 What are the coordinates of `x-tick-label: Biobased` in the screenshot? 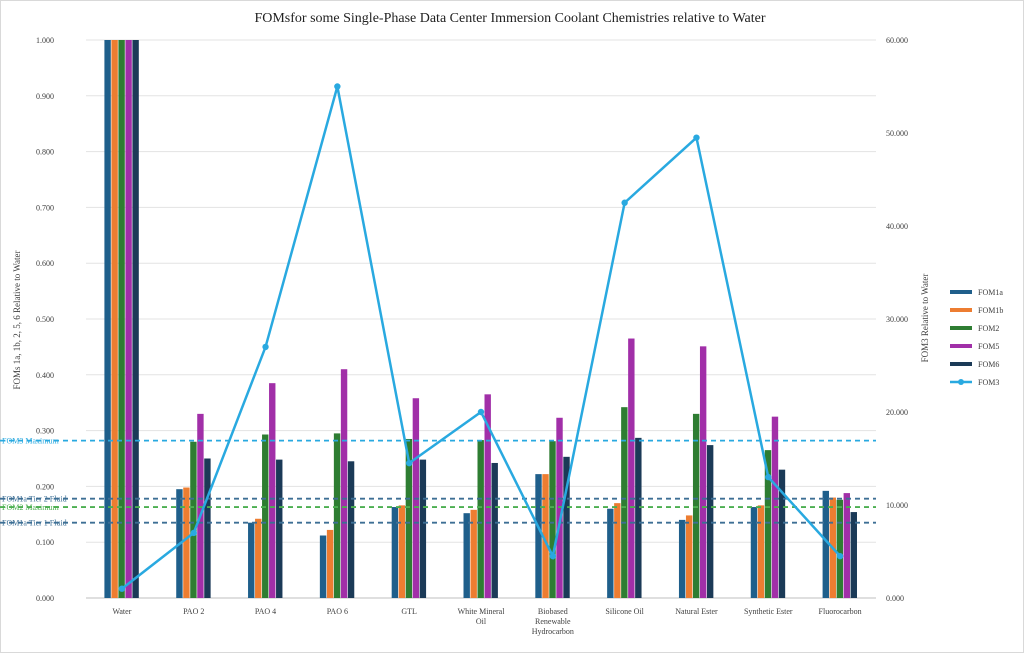 It's located at (553, 611).